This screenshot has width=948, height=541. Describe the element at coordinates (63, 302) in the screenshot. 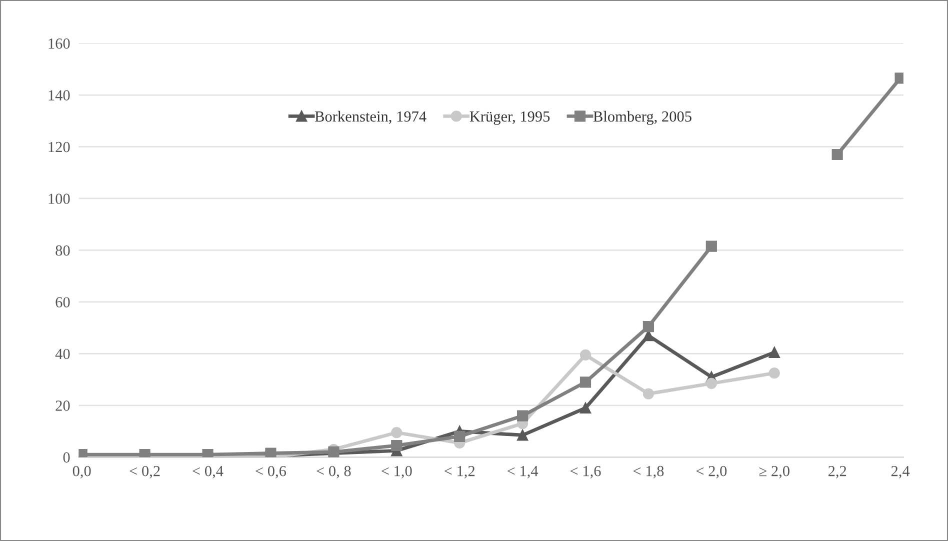

I see `y-tick-label: 60` at that location.